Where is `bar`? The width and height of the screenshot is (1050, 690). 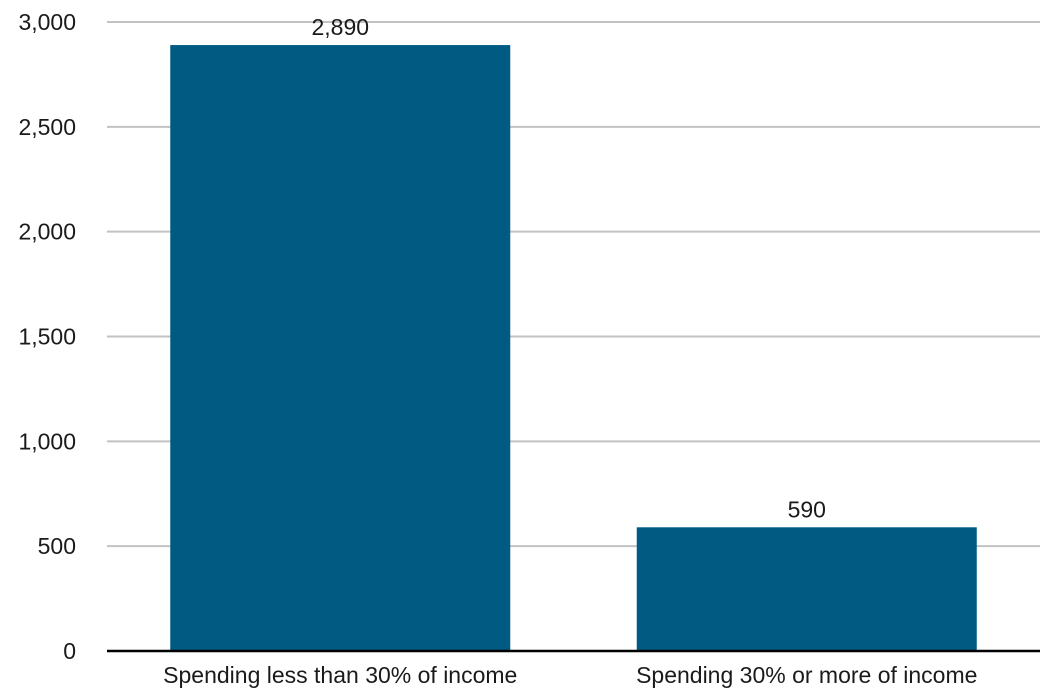 bar is located at coordinates (806, 589).